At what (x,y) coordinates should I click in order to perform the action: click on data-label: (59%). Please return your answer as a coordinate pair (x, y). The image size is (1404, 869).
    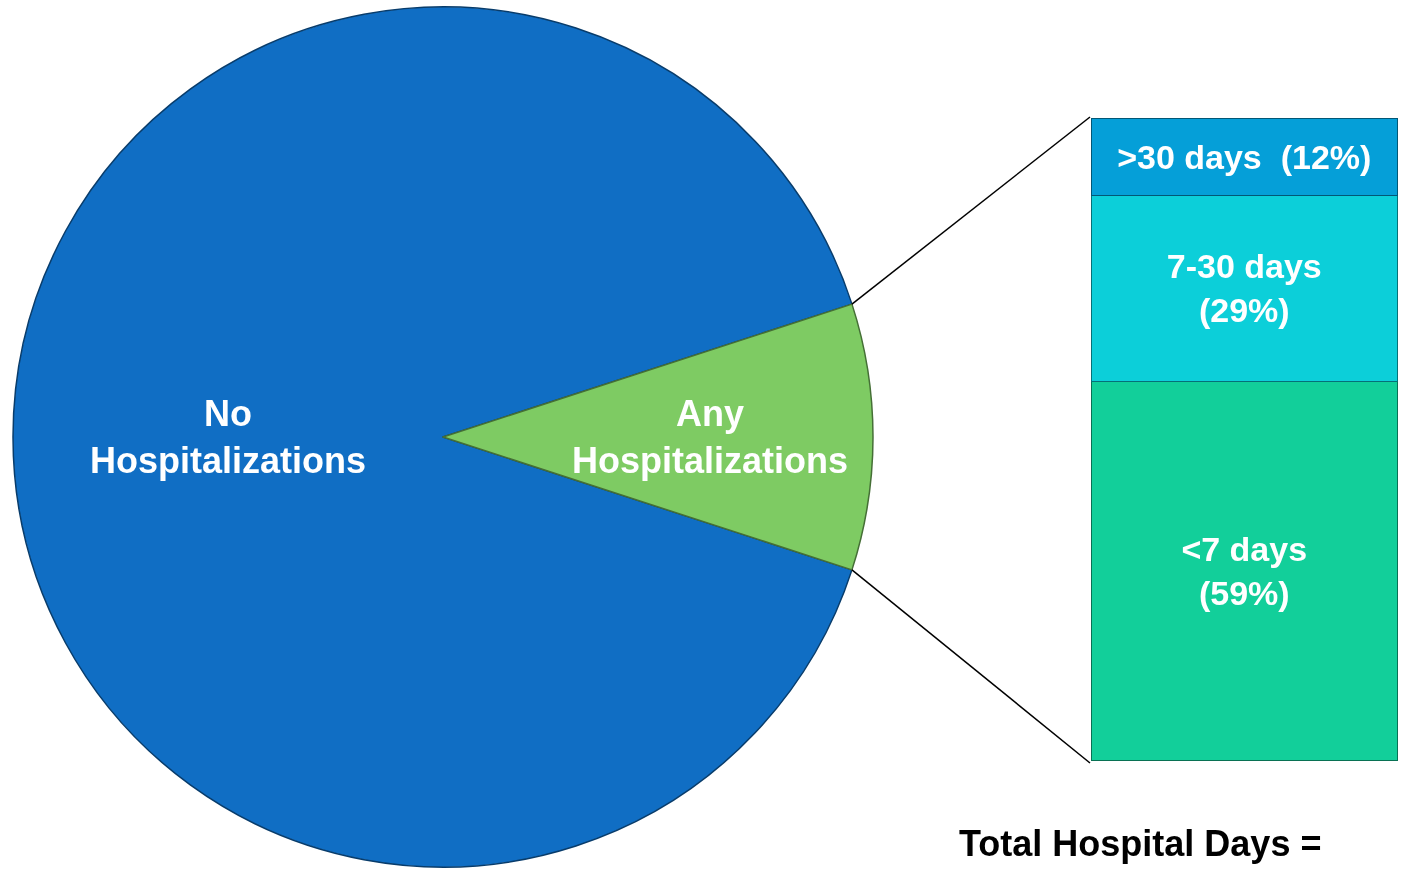
    Looking at the image, I should click on (1244, 592).